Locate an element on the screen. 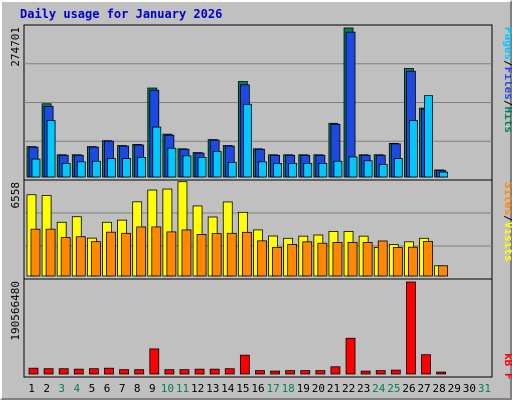 This screenshot has height=400, width=512. x-tick-label: 4 is located at coordinates (77, 388).